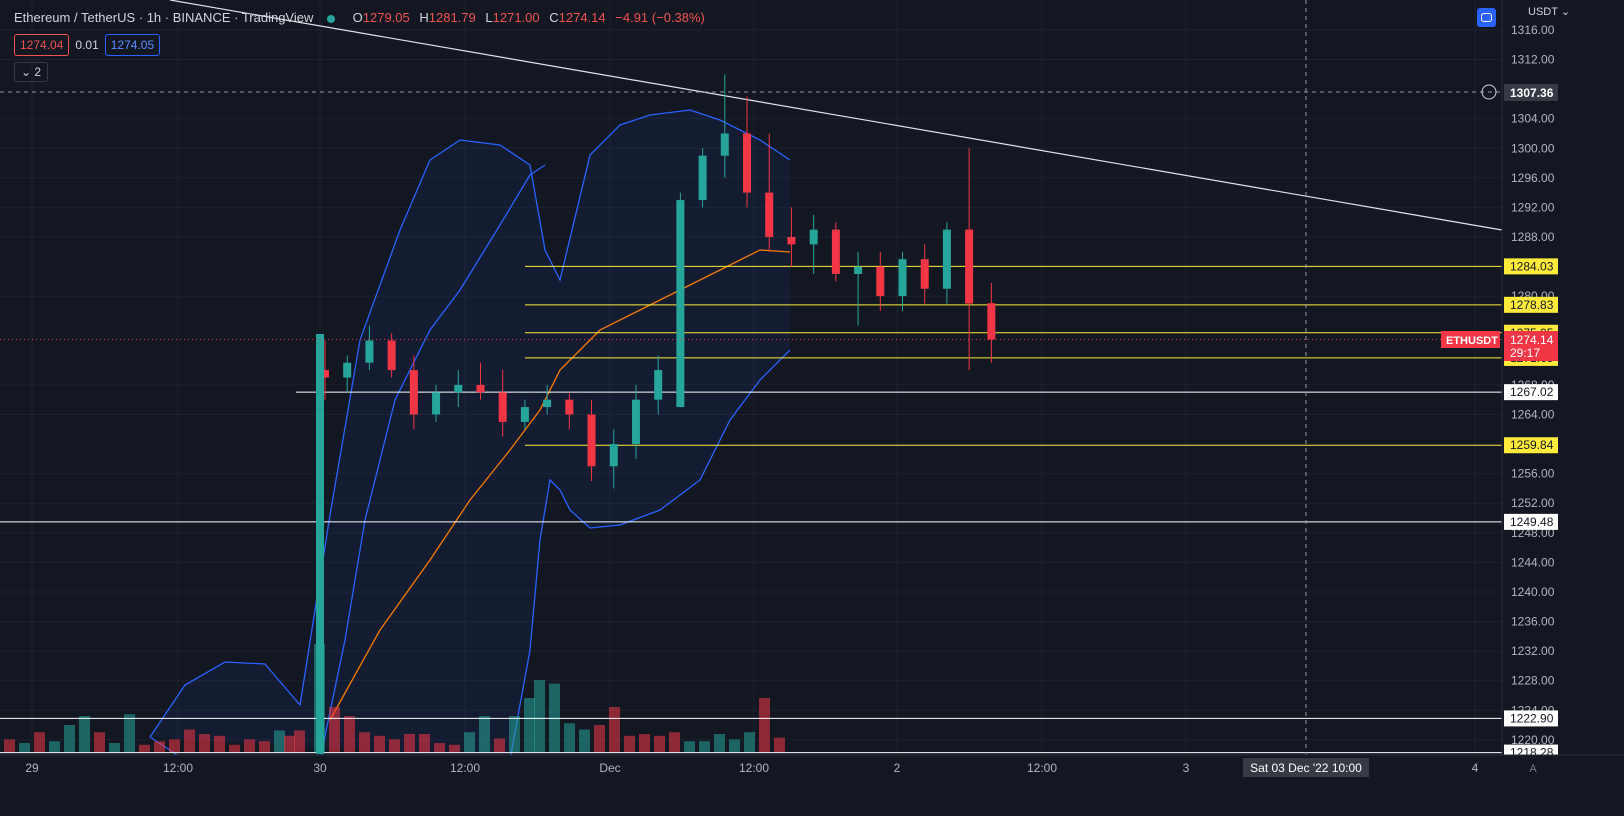 This screenshot has width=1624, height=816. I want to click on autoscale-button: A, so click(1533, 769).